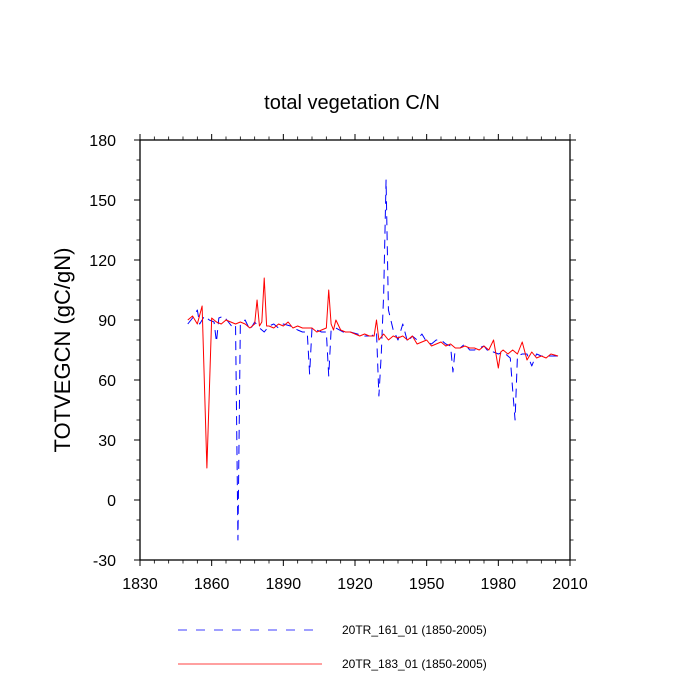 This screenshot has width=700, height=700. I want to click on x-tick-label: 1860, so click(212, 584).